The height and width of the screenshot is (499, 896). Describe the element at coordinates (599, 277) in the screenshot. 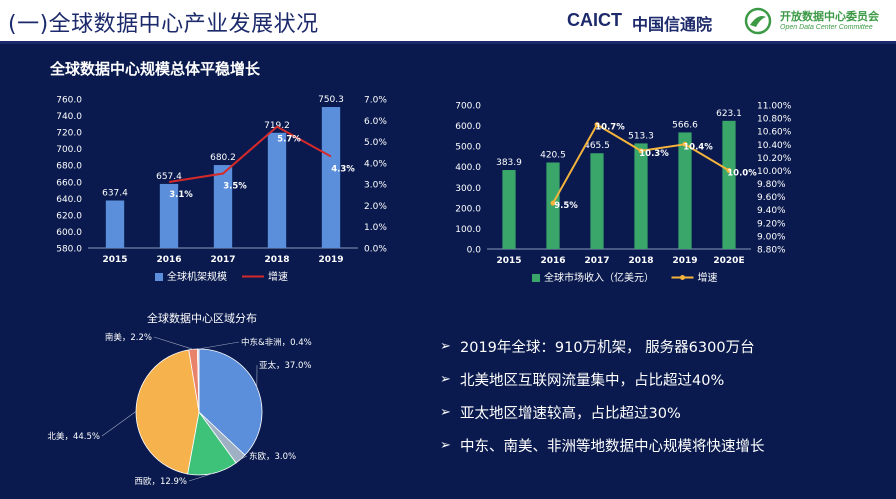

I see `legend-label: 全球市场收入（亿美元）` at that location.